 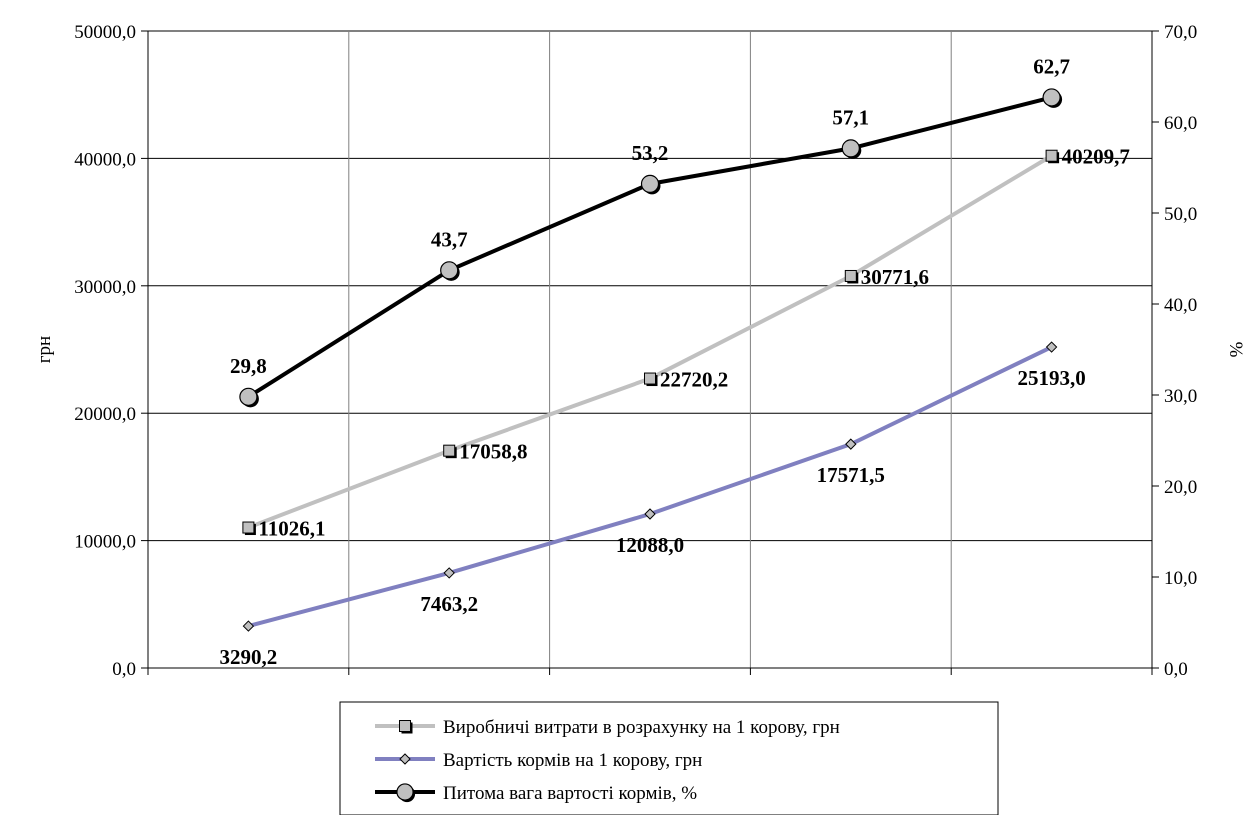 What do you see at coordinates (405, 759) in the screenshot?
I see `diamond-marker-legend` at bounding box center [405, 759].